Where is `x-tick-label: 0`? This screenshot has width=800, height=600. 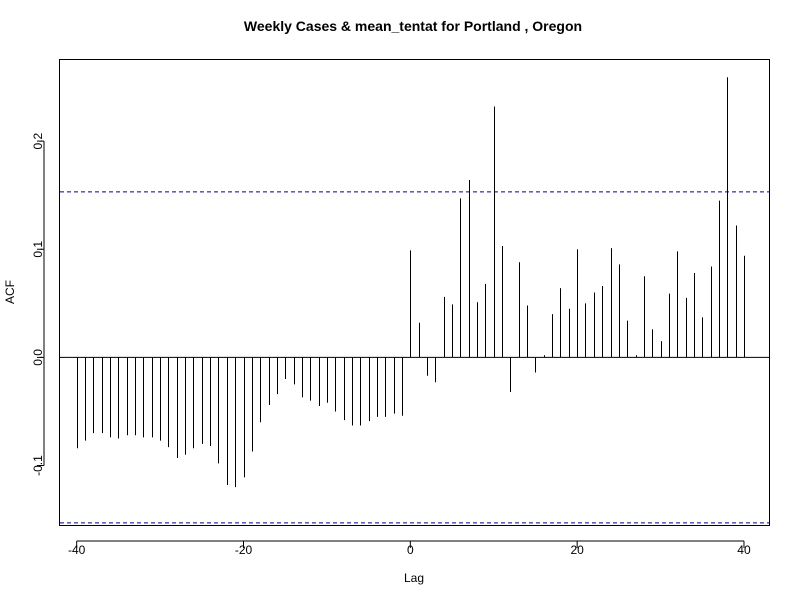
x-tick-label: 0 is located at coordinates (410, 550).